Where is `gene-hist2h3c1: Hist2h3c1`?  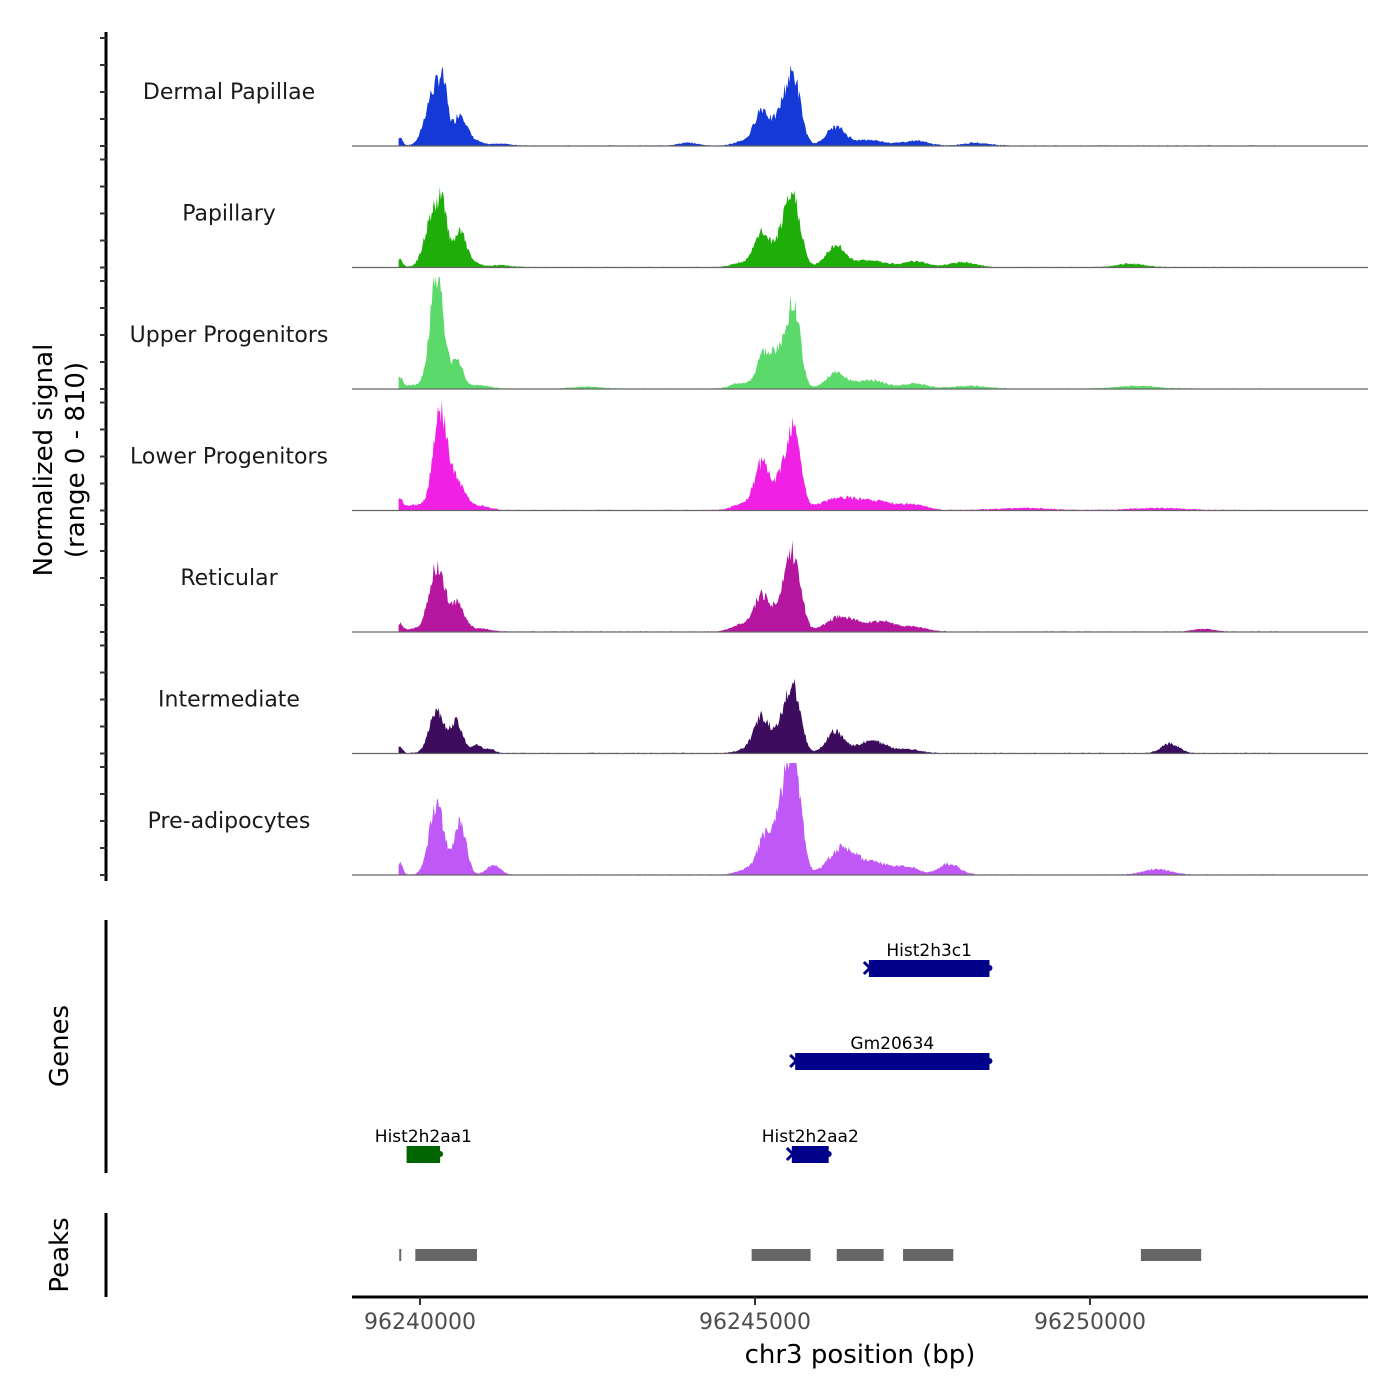
gene-hist2h3c1: Hist2h3c1 is located at coordinates (927, 959).